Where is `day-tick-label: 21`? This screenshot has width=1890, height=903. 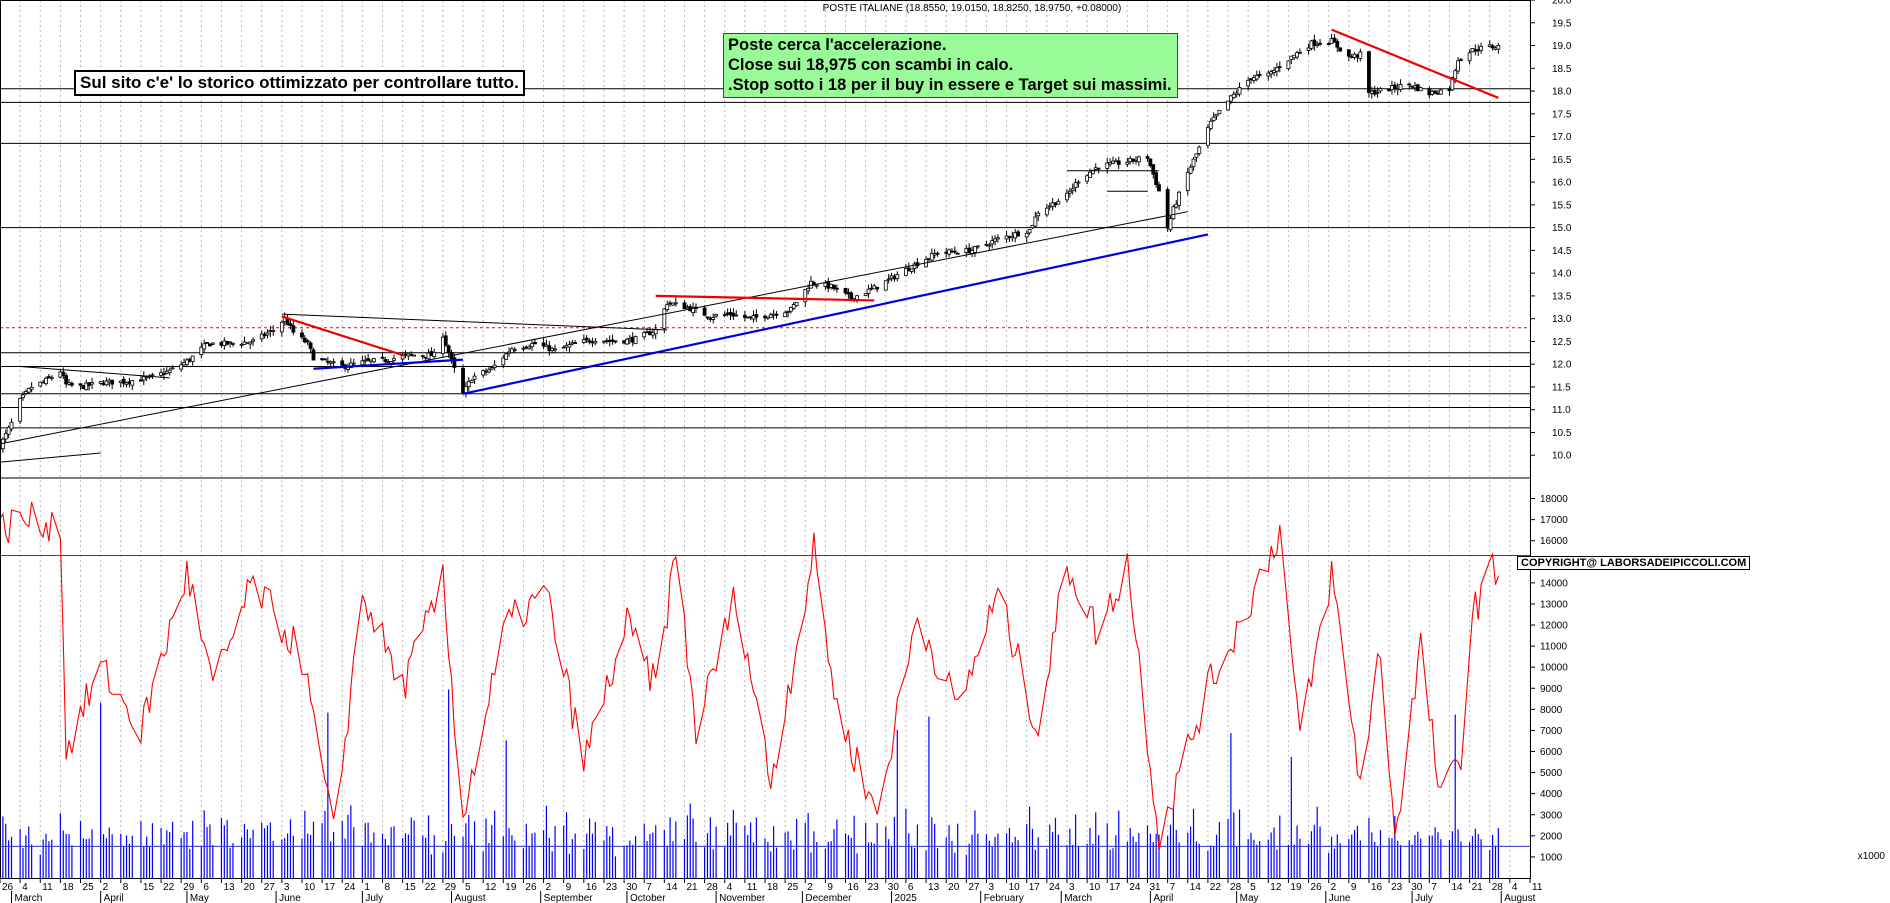
day-tick-label: 21 is located at coordinates (692, 887).